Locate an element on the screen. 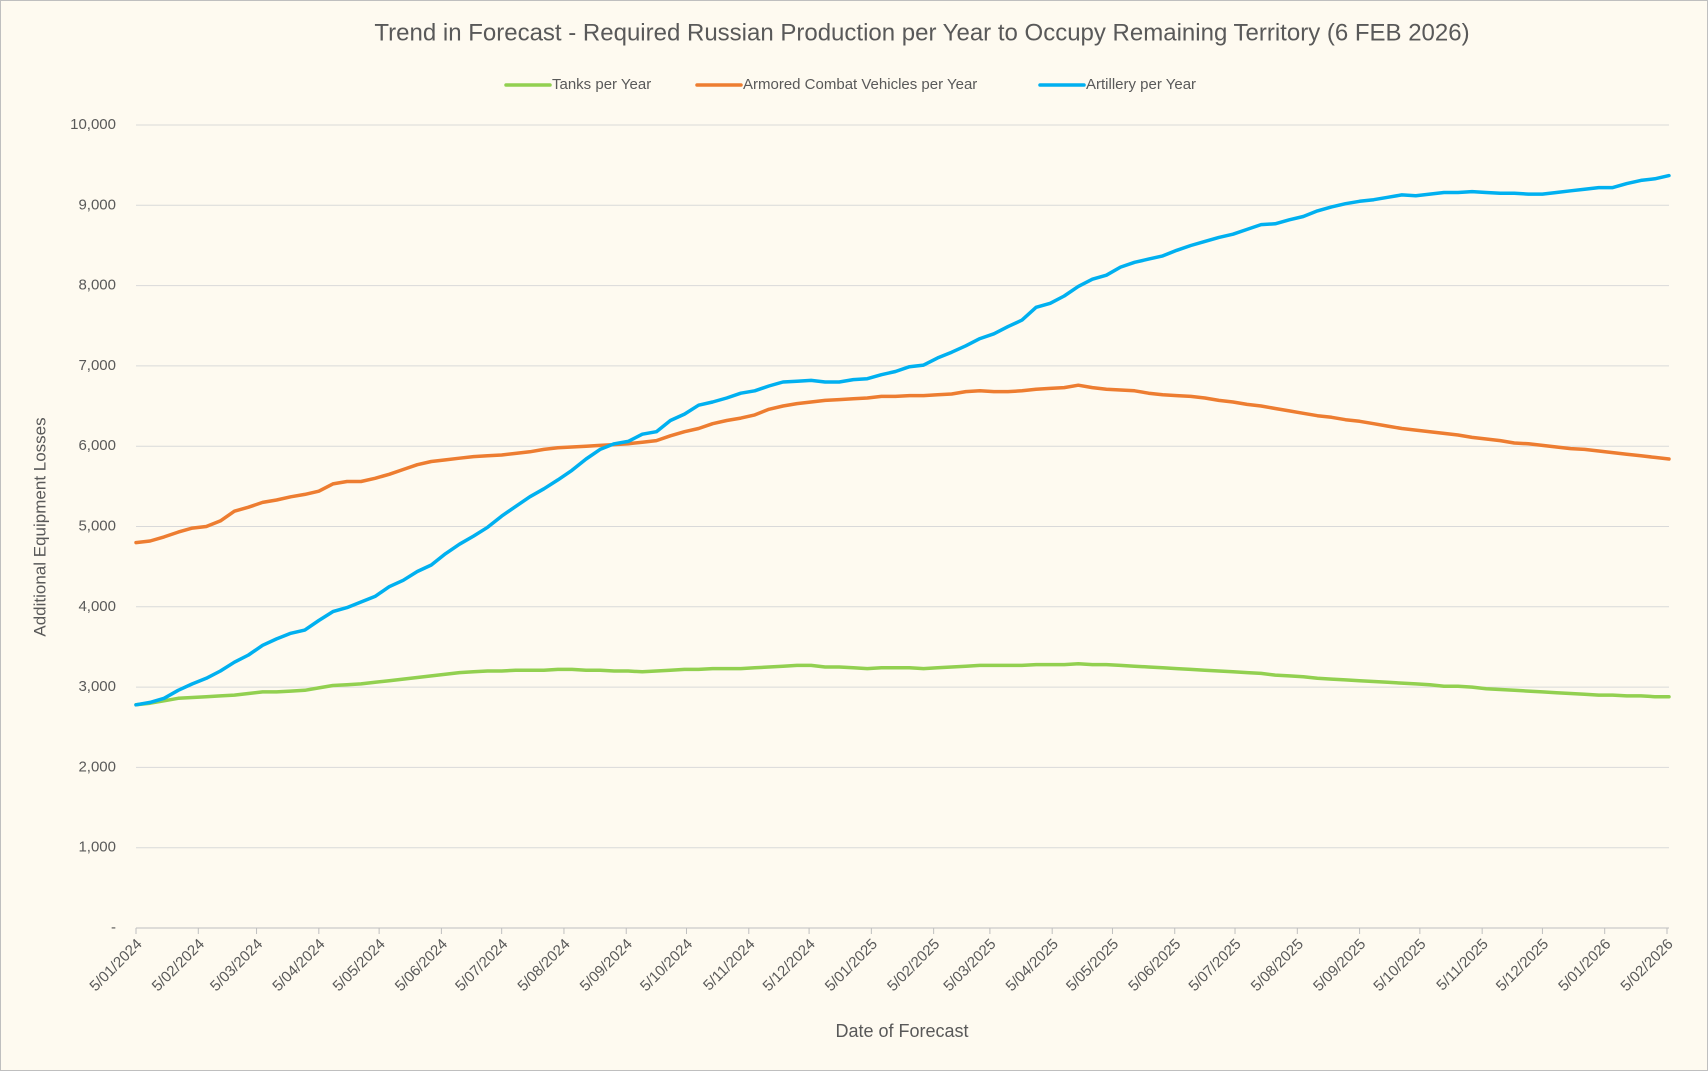 Image resolution: width=1708 pixels, height=1071 pixels. y-tick-label: 1,000 is located at coordinates (97, 847).